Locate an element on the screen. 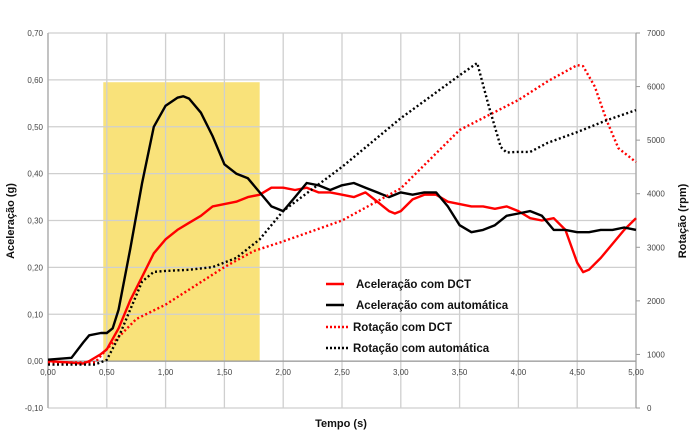 Image resolution: width=696 pixels, height=434 pixels. x-tick-label: 2,00 is located at coordinates (283, 372).